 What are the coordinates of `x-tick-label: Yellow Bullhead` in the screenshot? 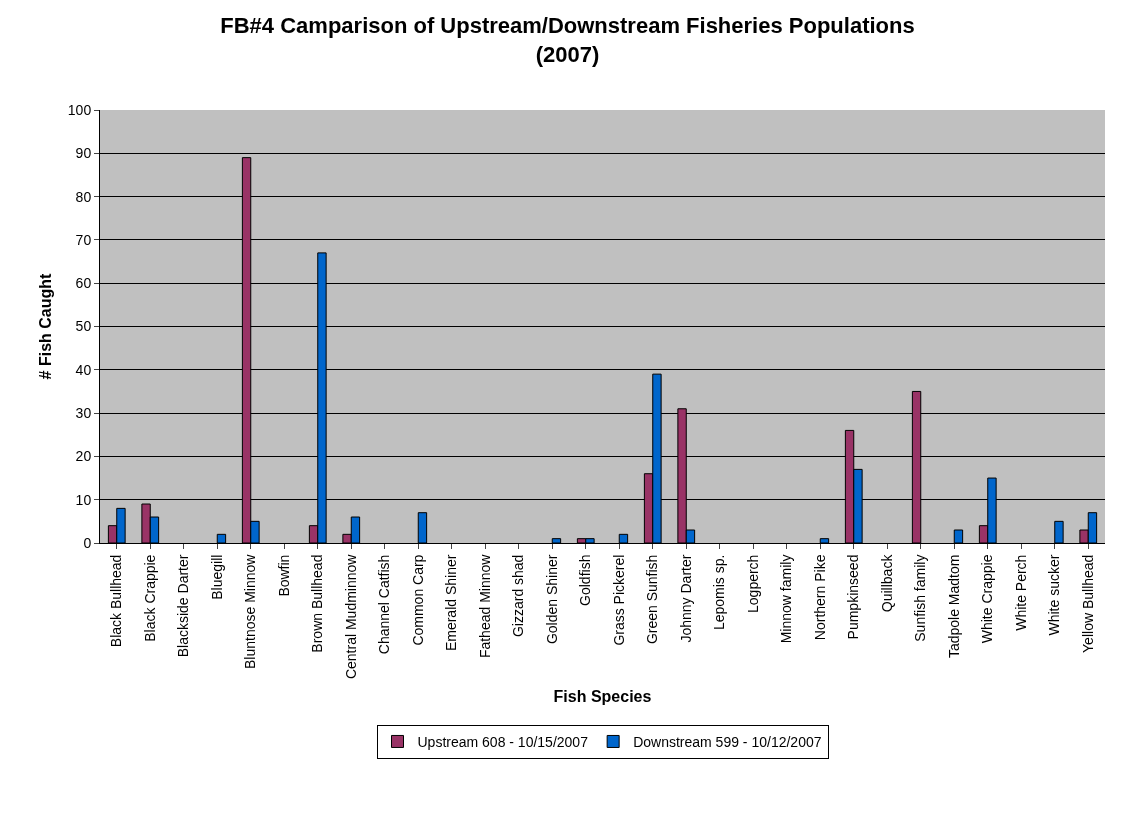 It's located at (1087, 603).